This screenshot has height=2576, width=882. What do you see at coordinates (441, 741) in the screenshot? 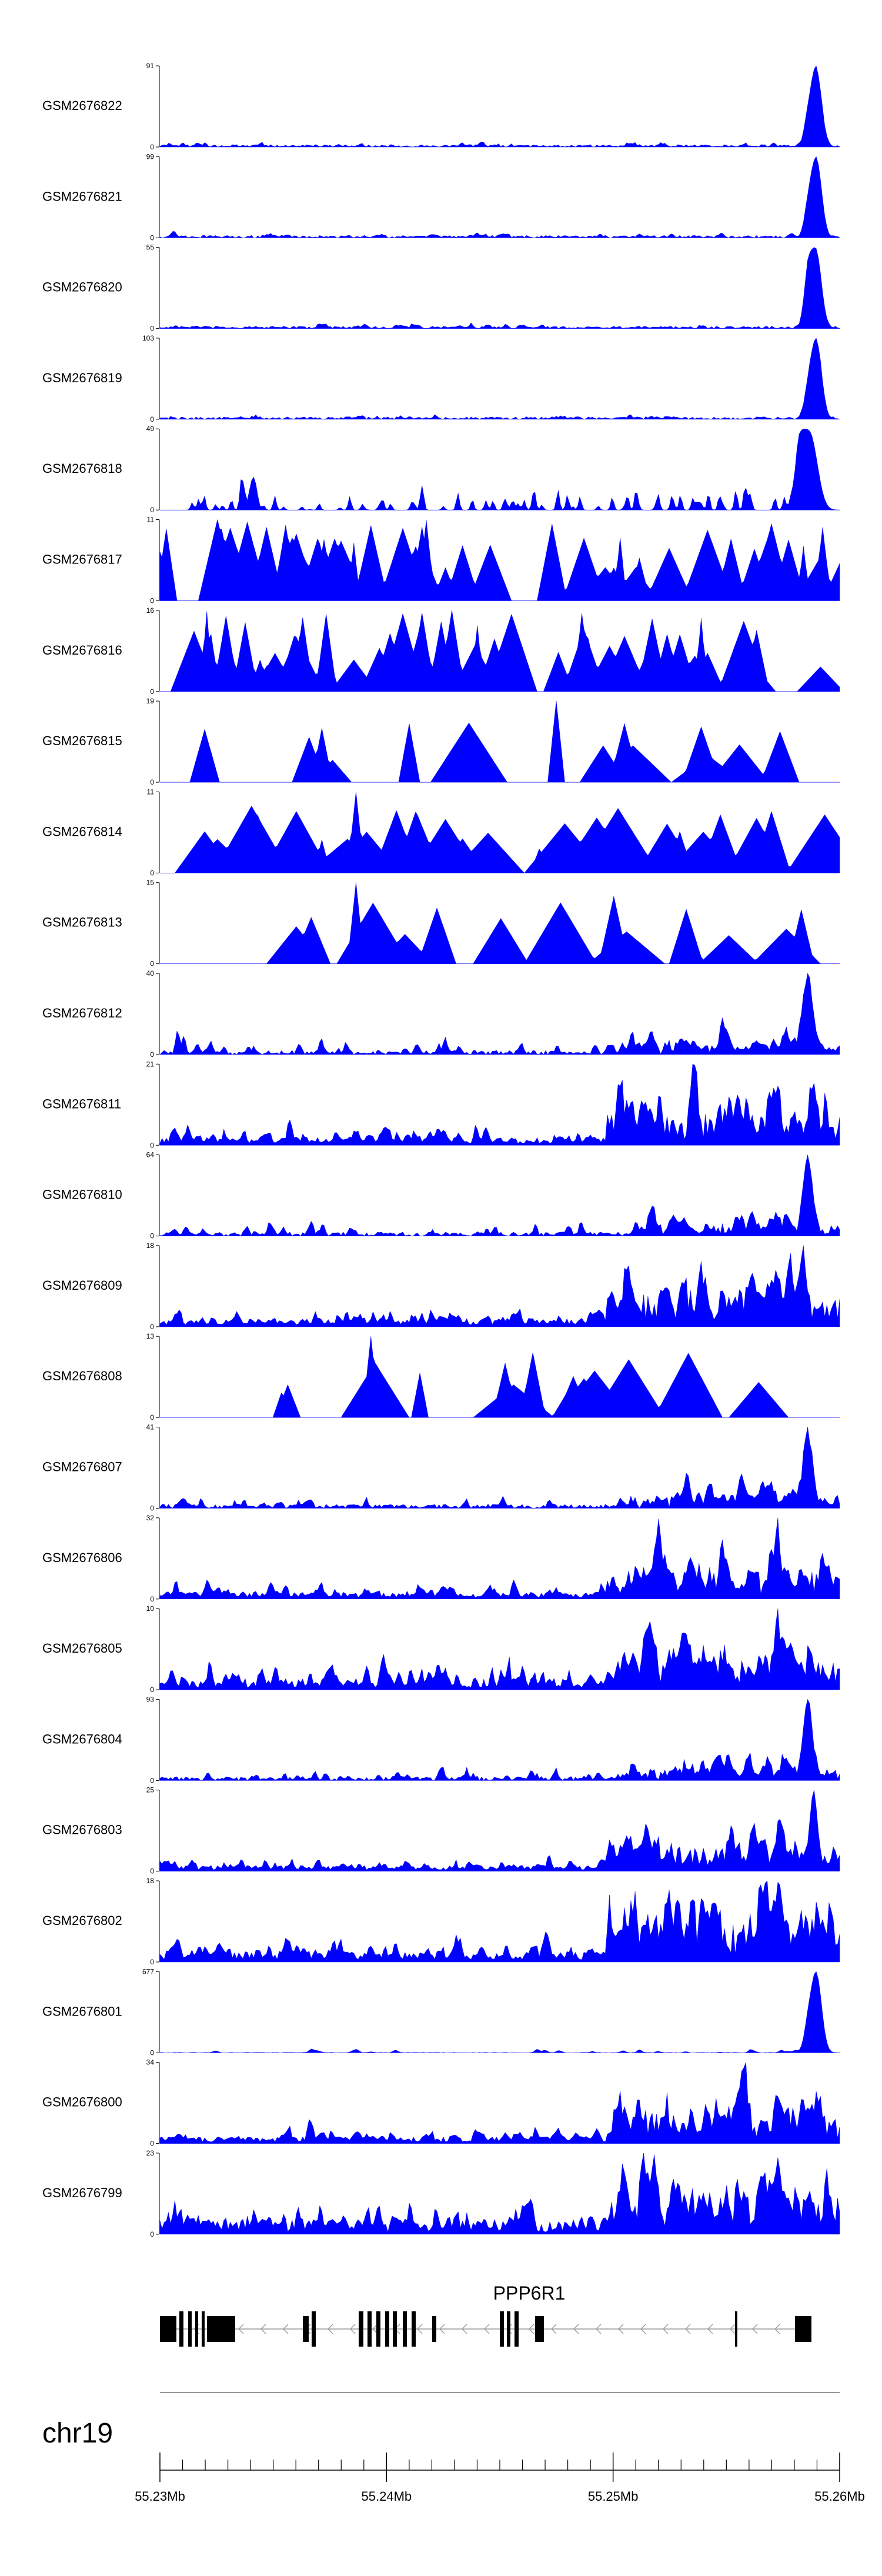
I see `track-GSM2676815: GSM2676815 19 0` at bounding box center [441, 741].